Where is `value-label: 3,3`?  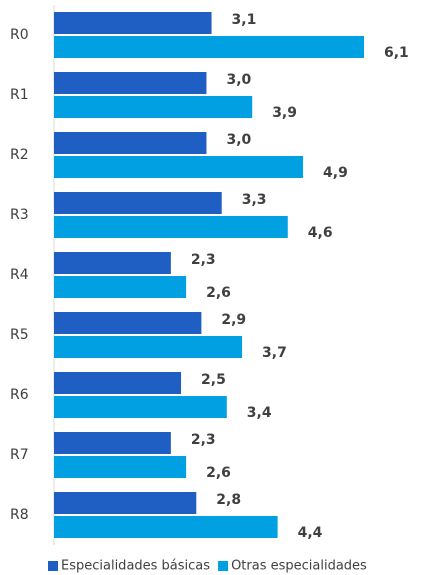 value-label: 3,3 is located at coordinates (254, 200).